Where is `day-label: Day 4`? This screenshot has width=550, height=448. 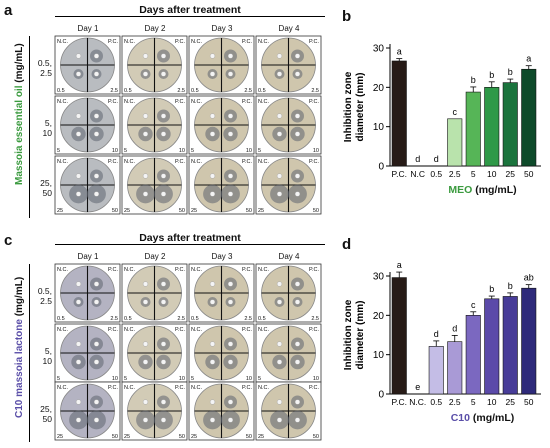 day-label: Day 4 is located at coordinates (289, 256).